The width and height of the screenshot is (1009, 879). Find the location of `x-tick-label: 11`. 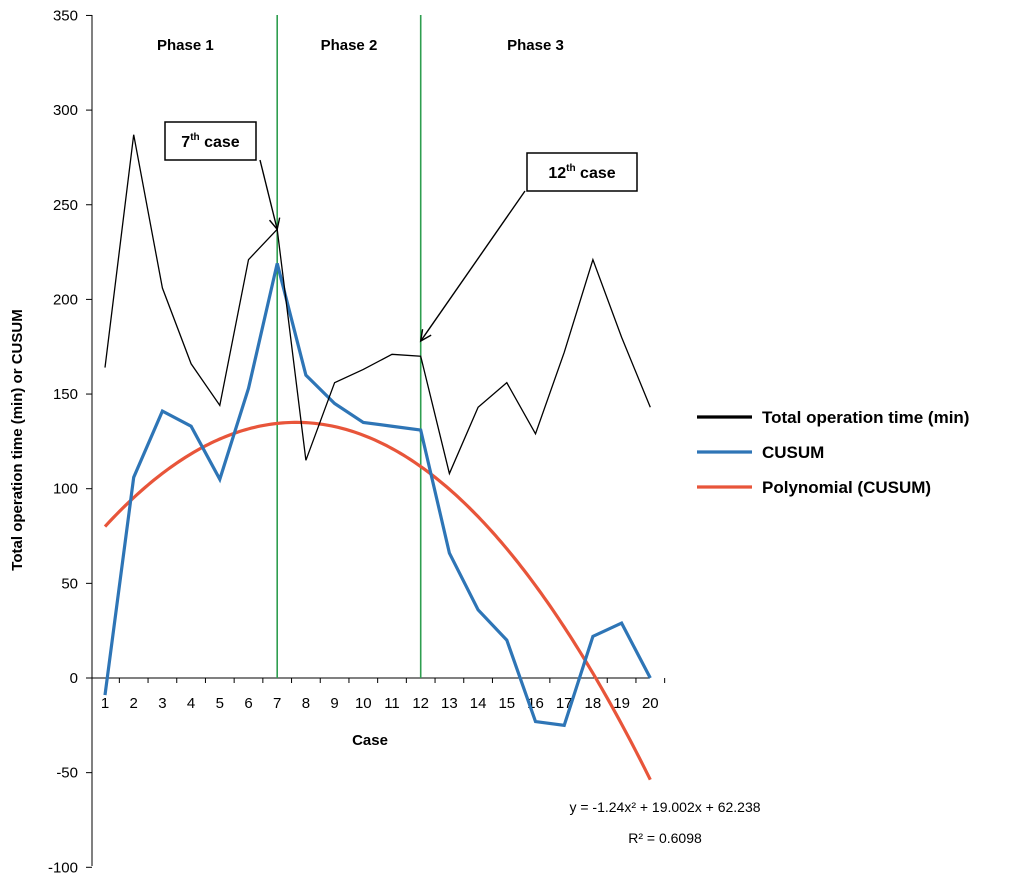

x-tick-label: 11 is located at coordinates (392, 703).